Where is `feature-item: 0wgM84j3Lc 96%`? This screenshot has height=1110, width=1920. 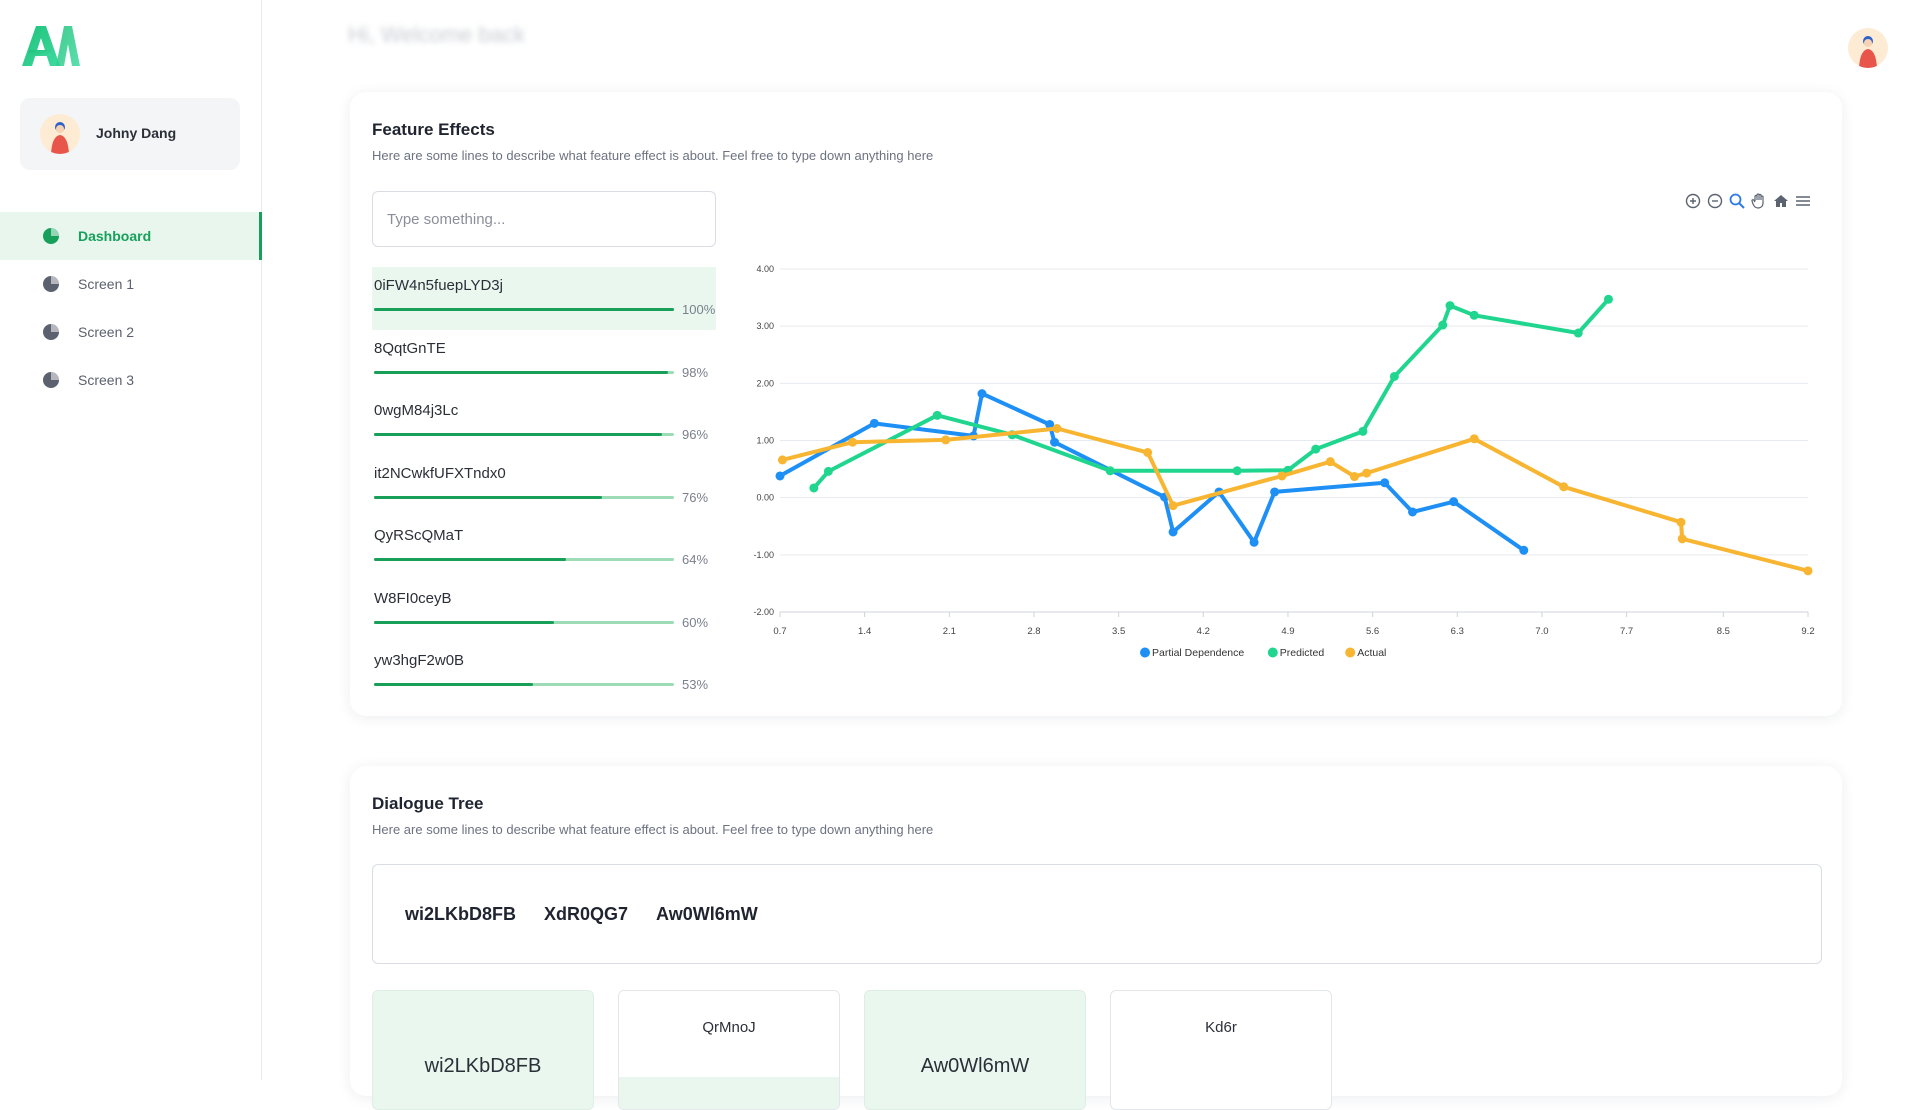
feature-item: 0wgM84j3Lc 96% is located at coordinates (544, 423).